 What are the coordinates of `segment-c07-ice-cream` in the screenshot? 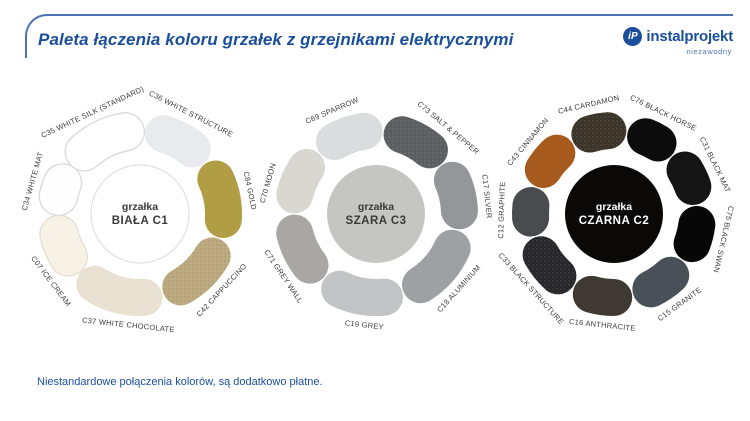 It's located at (63, 245).